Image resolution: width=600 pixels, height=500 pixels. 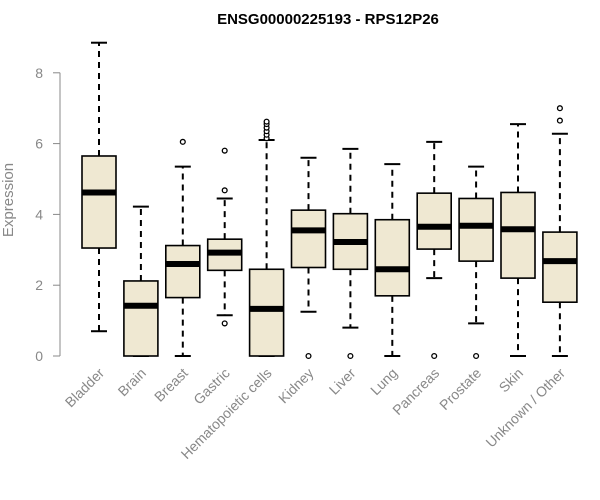 What do you see at coordinates (8, 200) in the screenshot?
I see `y-axis-label: Expression` at bounding box center [8, 200].